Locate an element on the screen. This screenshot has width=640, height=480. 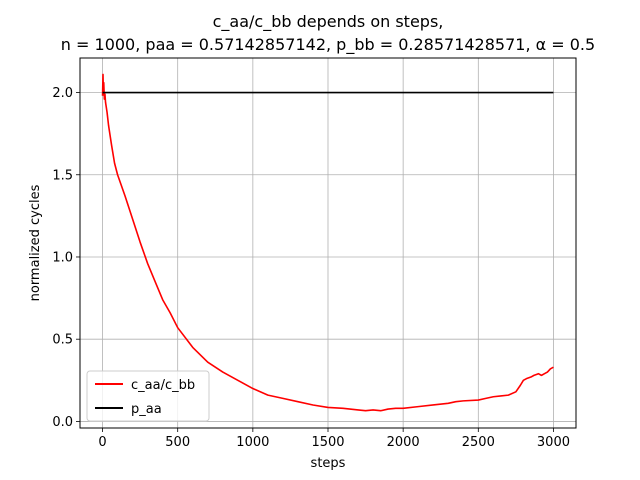
y-axis-label: normalized cycles is located at coordinates (35, 242).